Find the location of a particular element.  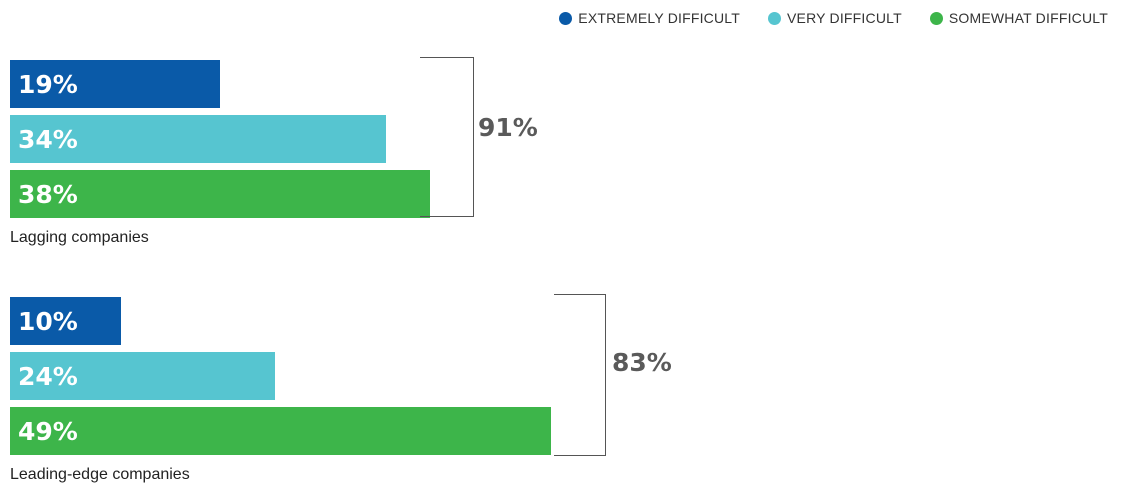

bar: 19% is located at coordinates (115, 84).